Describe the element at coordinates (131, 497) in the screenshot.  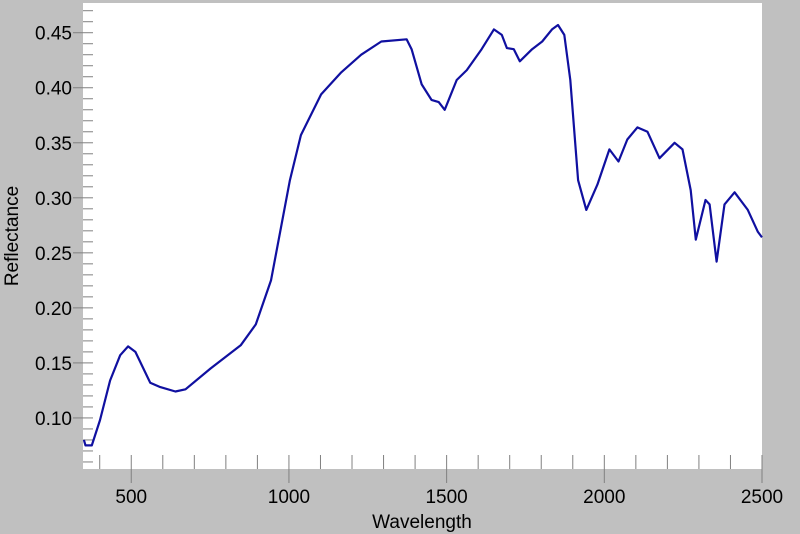
I see `x-tick-label: 500` at that location.